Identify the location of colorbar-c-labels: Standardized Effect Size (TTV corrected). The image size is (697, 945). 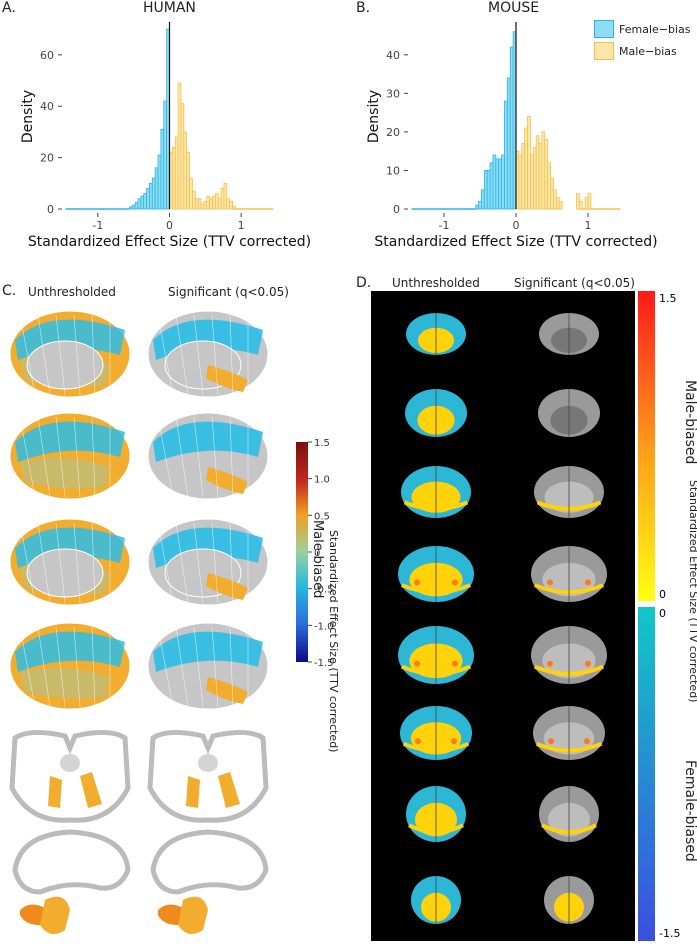
(343, 603).